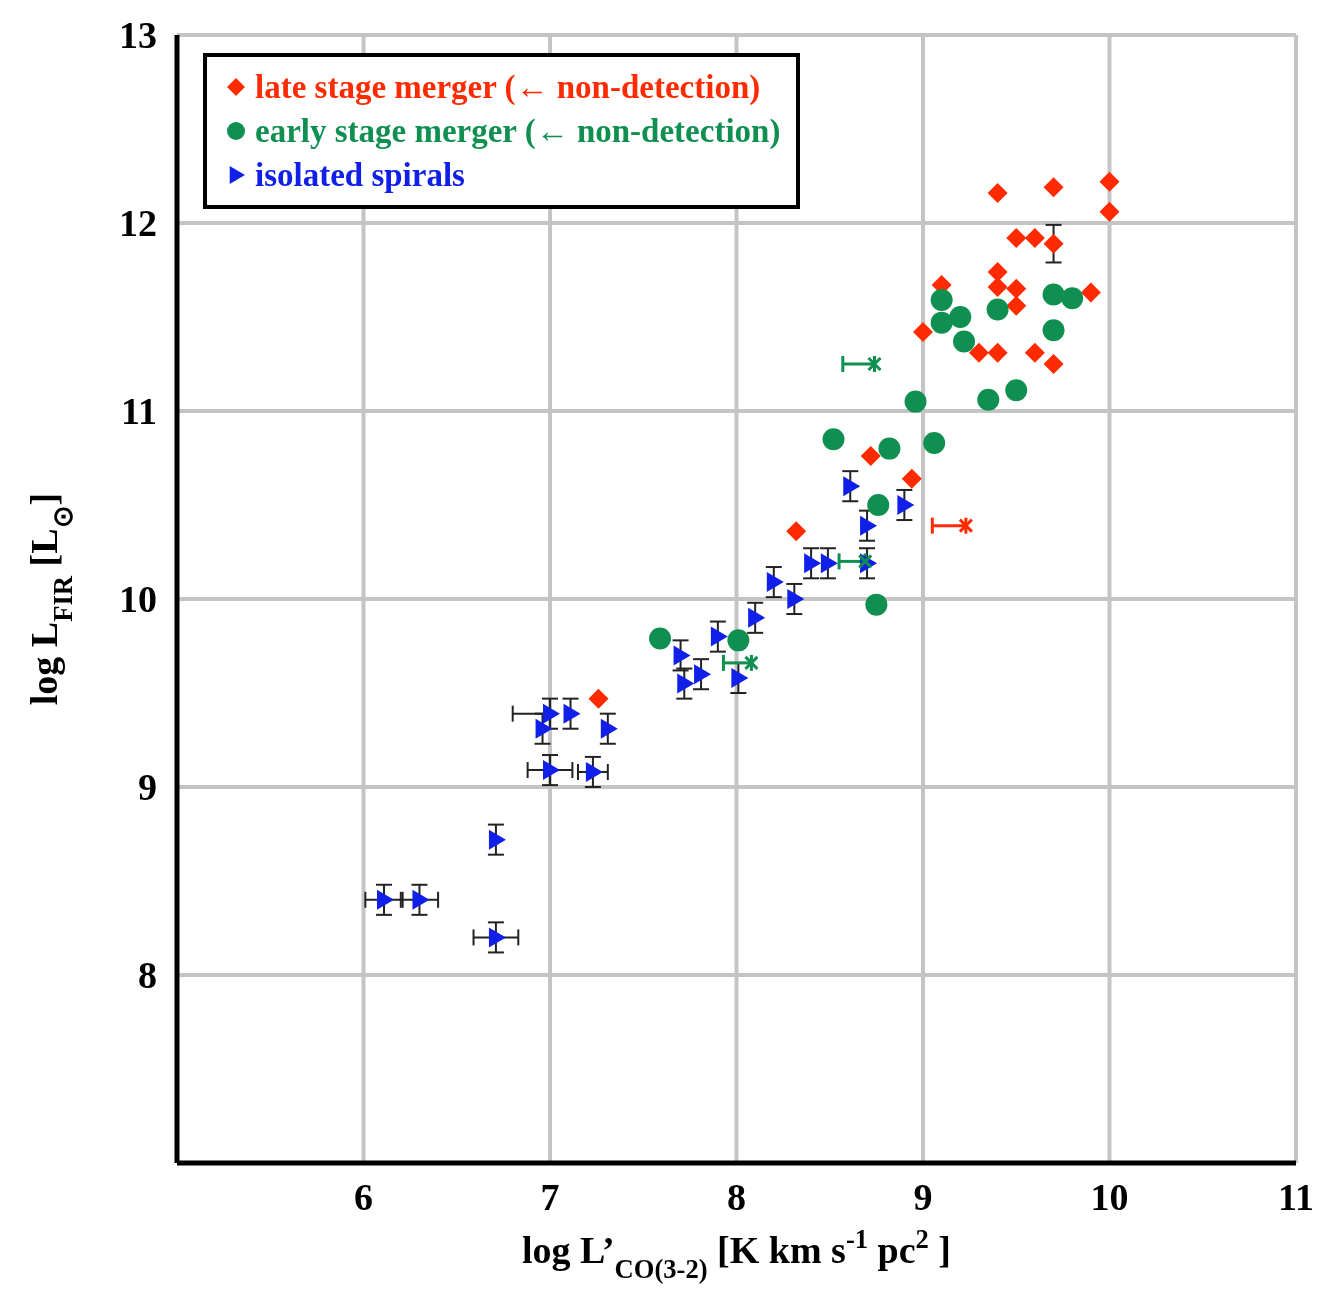  I want to click on x-axis-title: log L’$_{CO(3-2)}$ [K km s$^{-1}$ pc$^{2}$ ], so click(736, 1254).